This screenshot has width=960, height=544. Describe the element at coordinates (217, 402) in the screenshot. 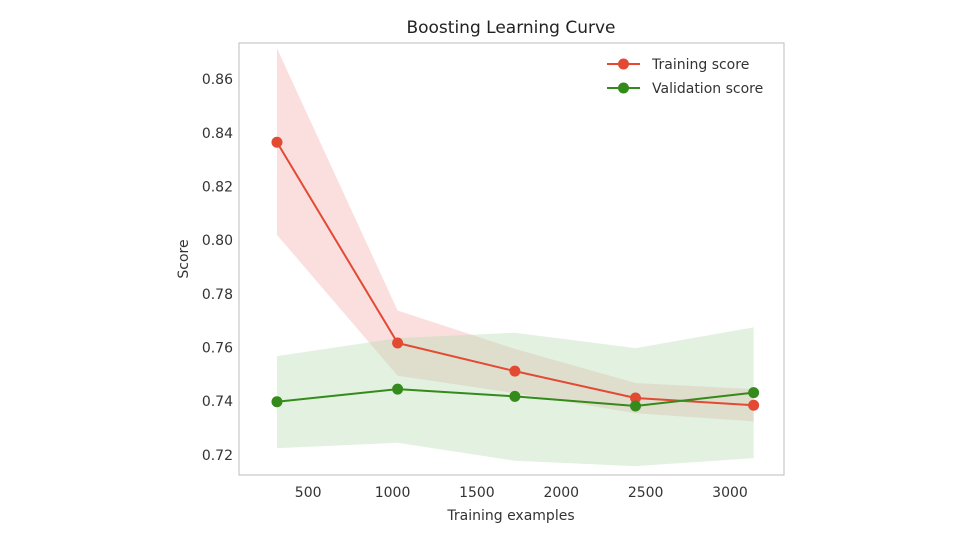

I see `y-tick-label-1: 0.74` at that location.